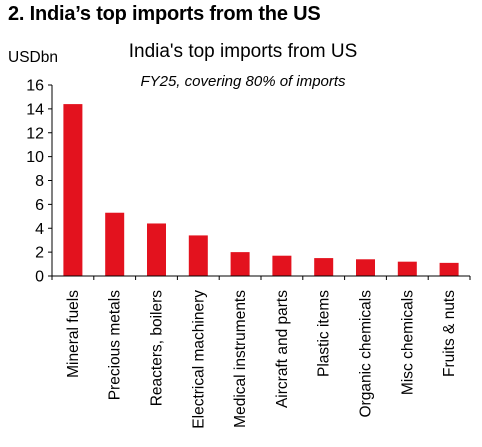 This screenshot has height=447, width=482. What do you see at coordinates (73, 334) in the screenshot?
I see `x-category-label: Mineral fuels` at bounding box center [73, 334].